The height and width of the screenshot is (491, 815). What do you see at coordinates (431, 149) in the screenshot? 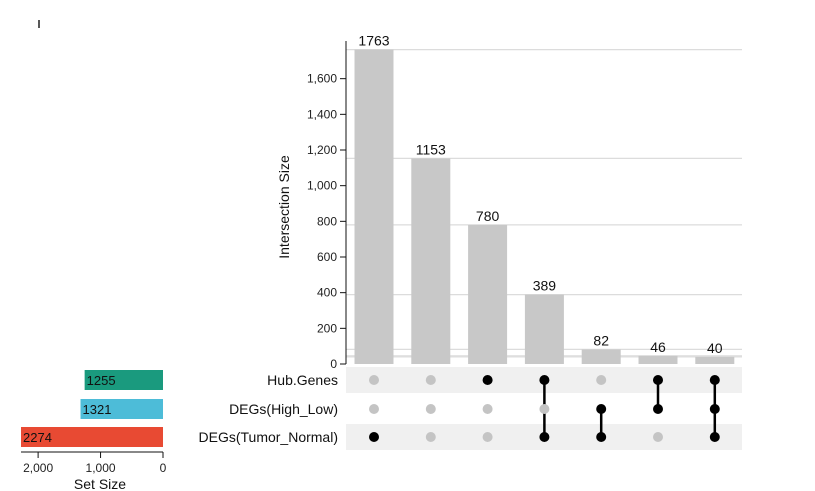
I see `intersection-bar-label: 1153` at bounding box center [431, 149].